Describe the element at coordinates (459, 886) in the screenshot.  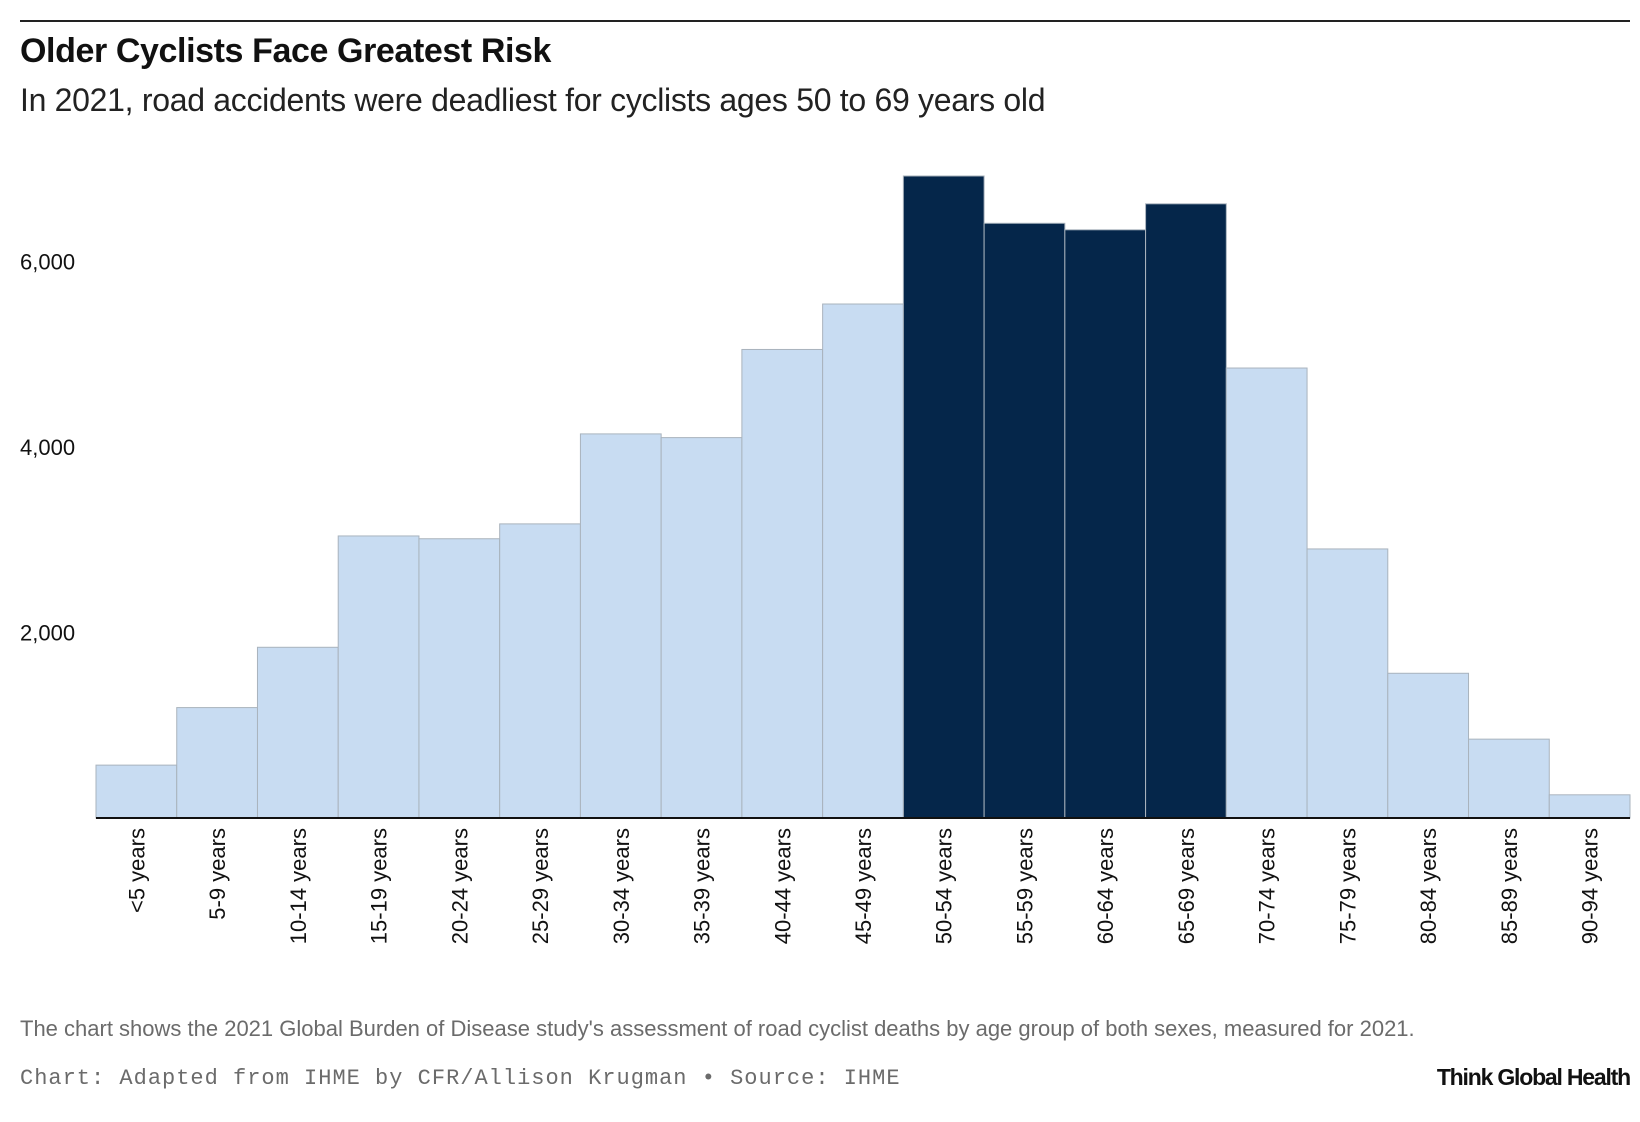
I see `x-tick-label: 20-24 years` at that location.